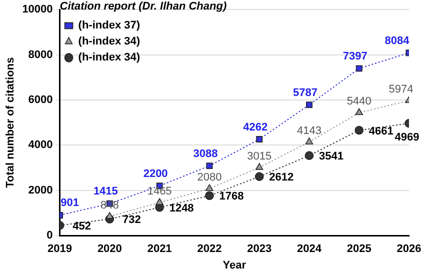  What do you see at coordinates (355, 56) in the screenshot?
I see `data-label: 7397` at bounding box center [355, 56].